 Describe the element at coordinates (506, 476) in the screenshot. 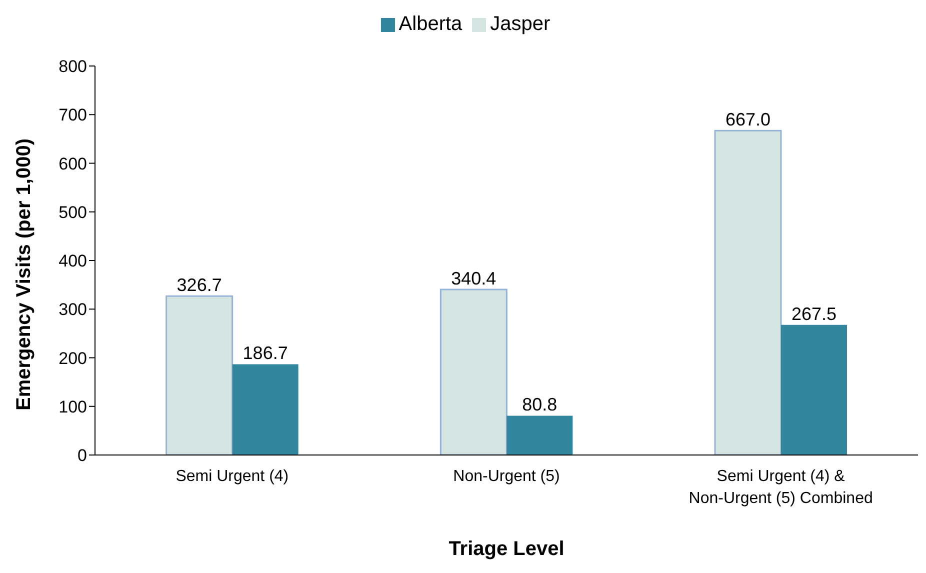

I see `x-tick-label: Non-Urgent (5)` at that location.